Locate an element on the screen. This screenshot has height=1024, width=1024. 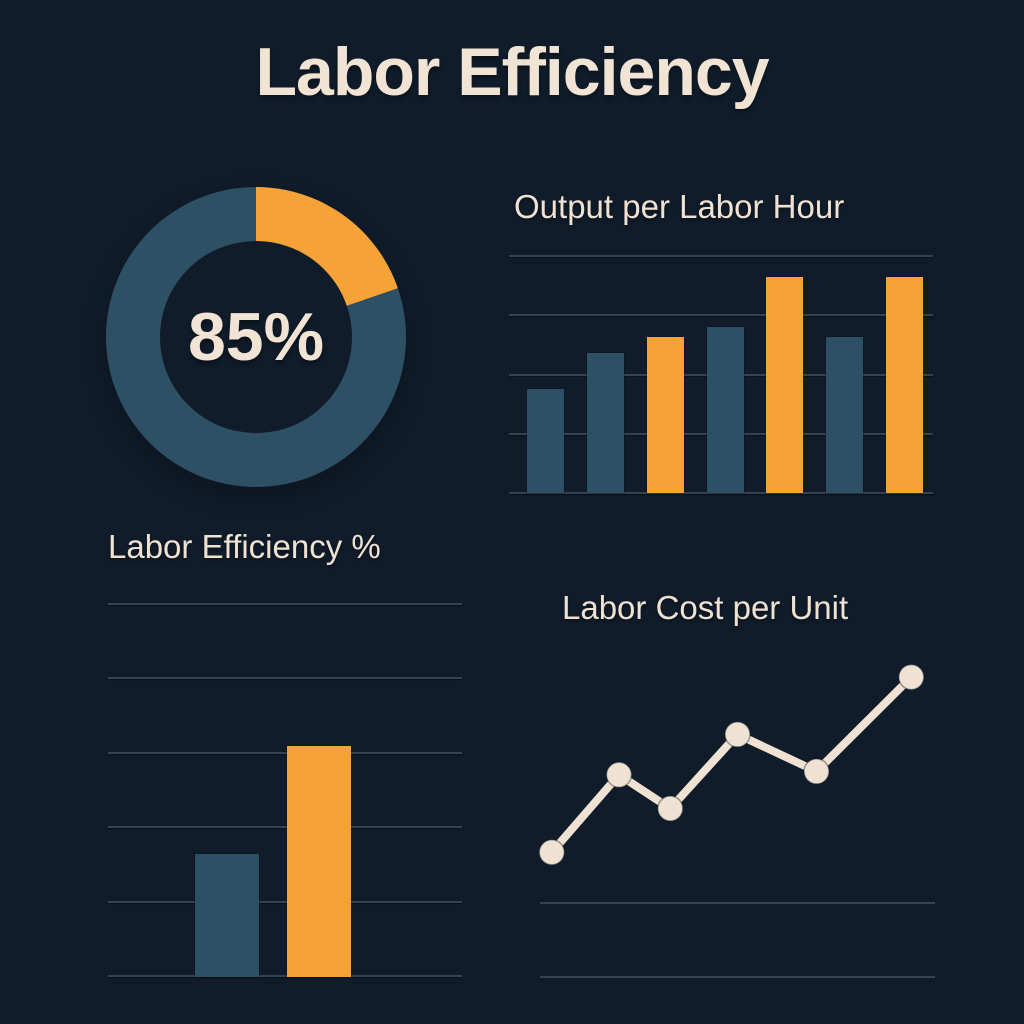
donut-hole: 85% is located at coordinates (256, 337).